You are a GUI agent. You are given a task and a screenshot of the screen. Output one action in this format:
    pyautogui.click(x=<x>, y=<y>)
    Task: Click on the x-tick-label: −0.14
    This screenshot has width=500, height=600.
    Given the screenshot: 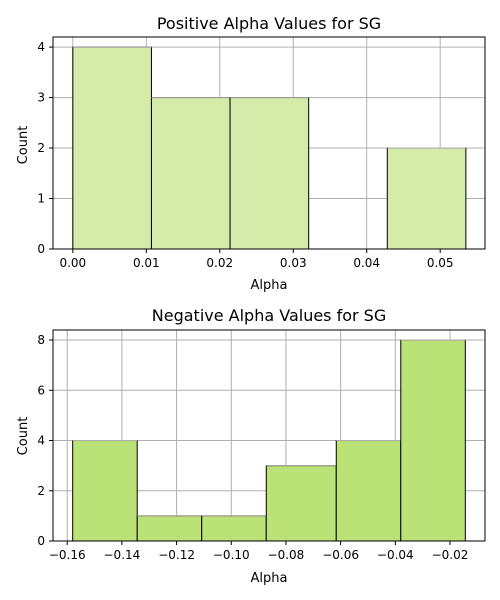 What is the action you would take?
    pyautogui.click(x=122, y=555)
    